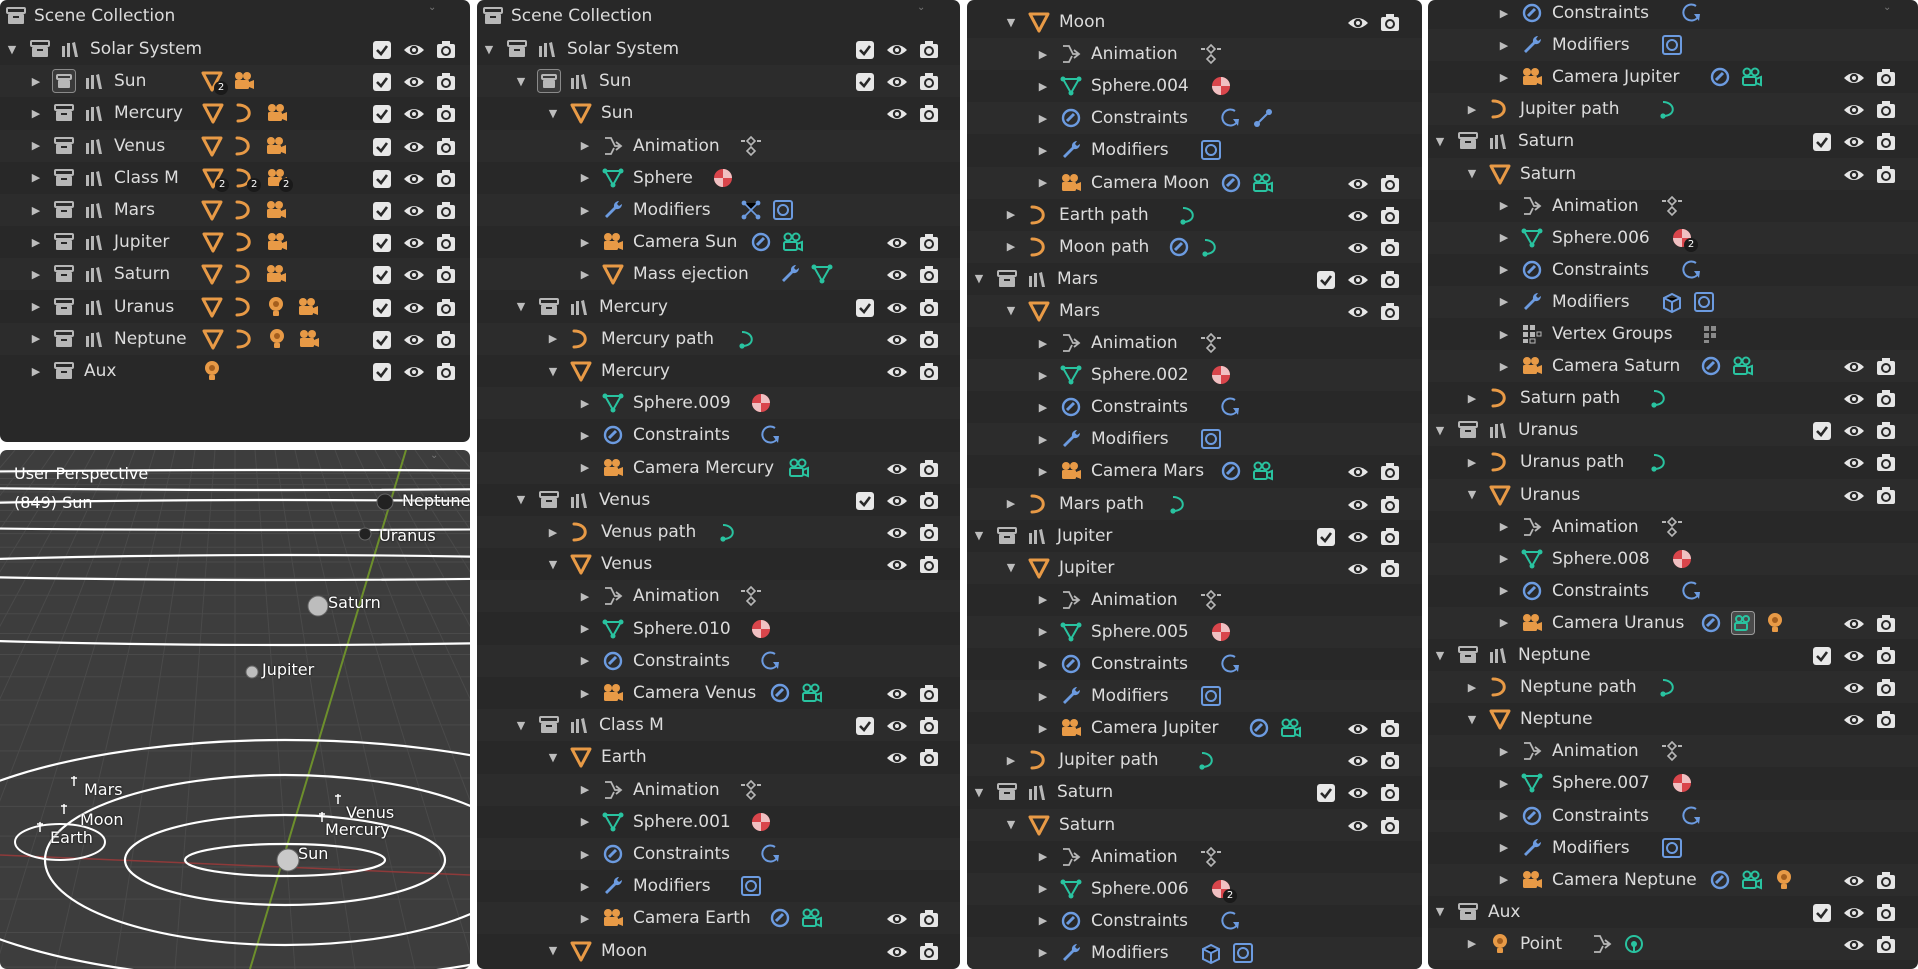 The image size is (1918, 969). I want to click on outliner-row: ▼ Neptune, so click(1673, 719).